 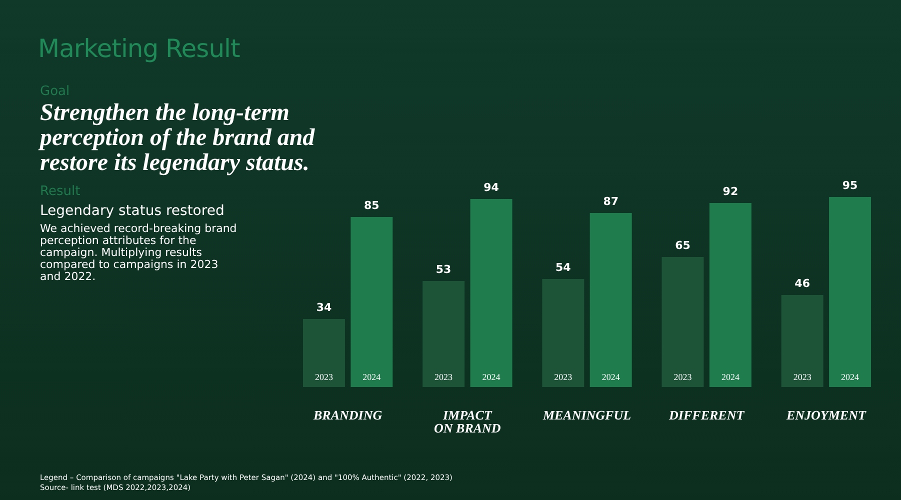 What do you see at coordinates (444, 269) in the screenshot?
I see `data-label: 53` at bounding box center [444, 269].